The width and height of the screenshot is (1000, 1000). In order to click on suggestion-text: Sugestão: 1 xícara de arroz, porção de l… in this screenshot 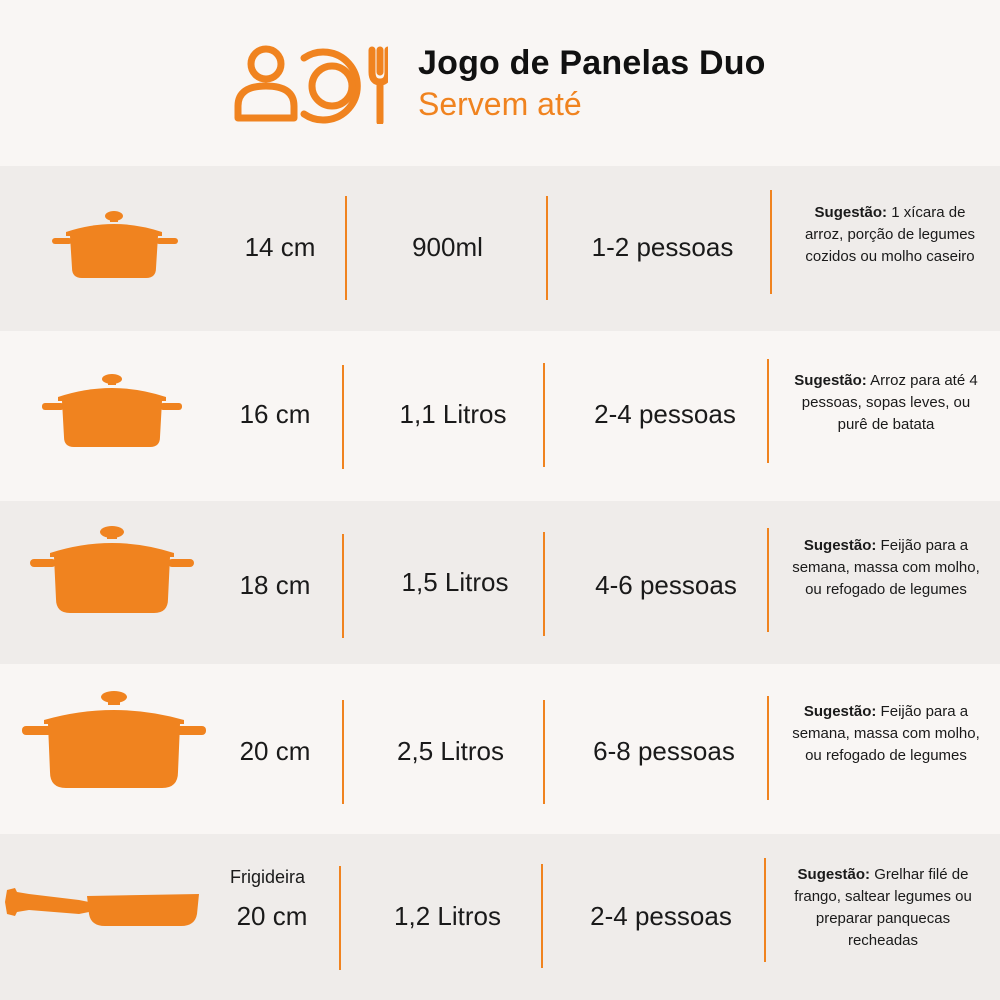, I will do `click(890, 235)`.